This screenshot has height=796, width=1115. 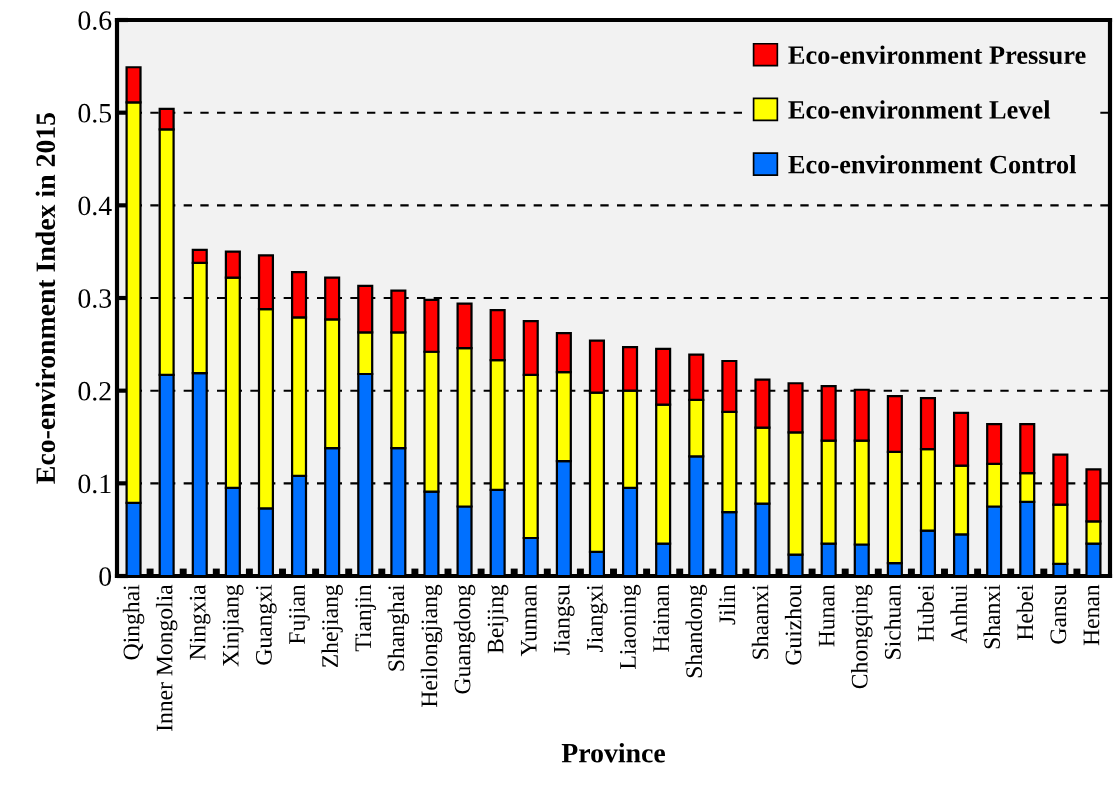 What do you see at coordinates (95, 113) in the screenshot?
I see `y-tick-label: 0.5` at bounding box center [95, 113].